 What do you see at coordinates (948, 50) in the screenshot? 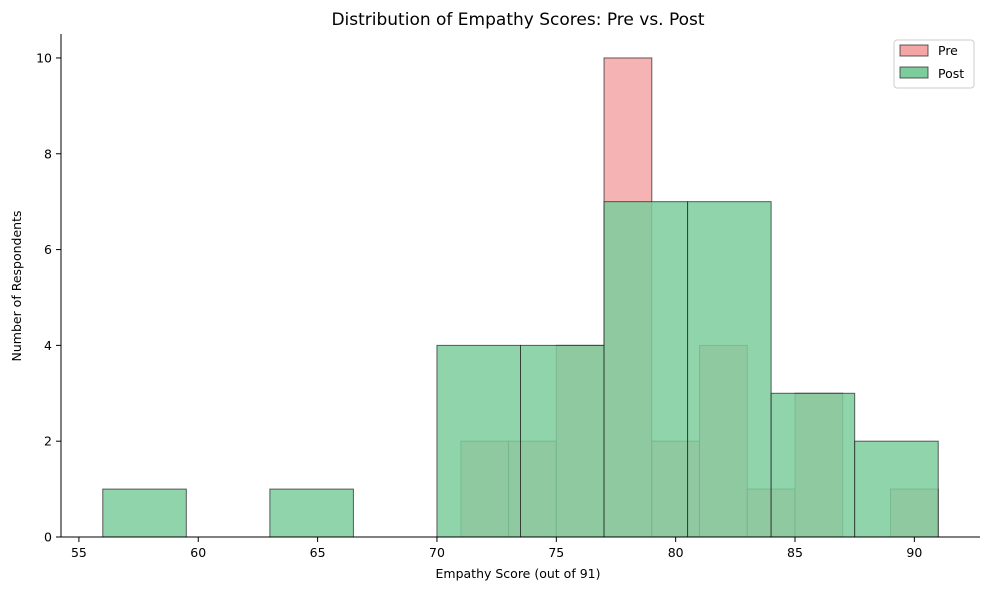
I see `legend-label-pre: Pre` at bounding box center [948, 50].